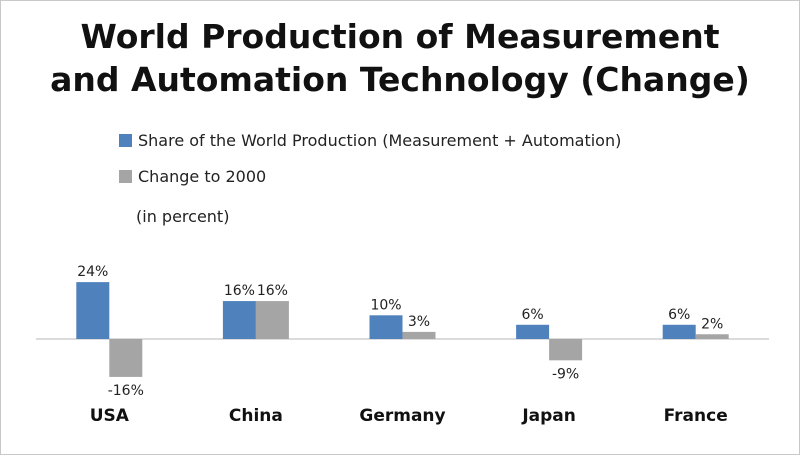 This screenshot has height=455, width=800. I want to click on category-label-usa: USA, so click(110, 416).